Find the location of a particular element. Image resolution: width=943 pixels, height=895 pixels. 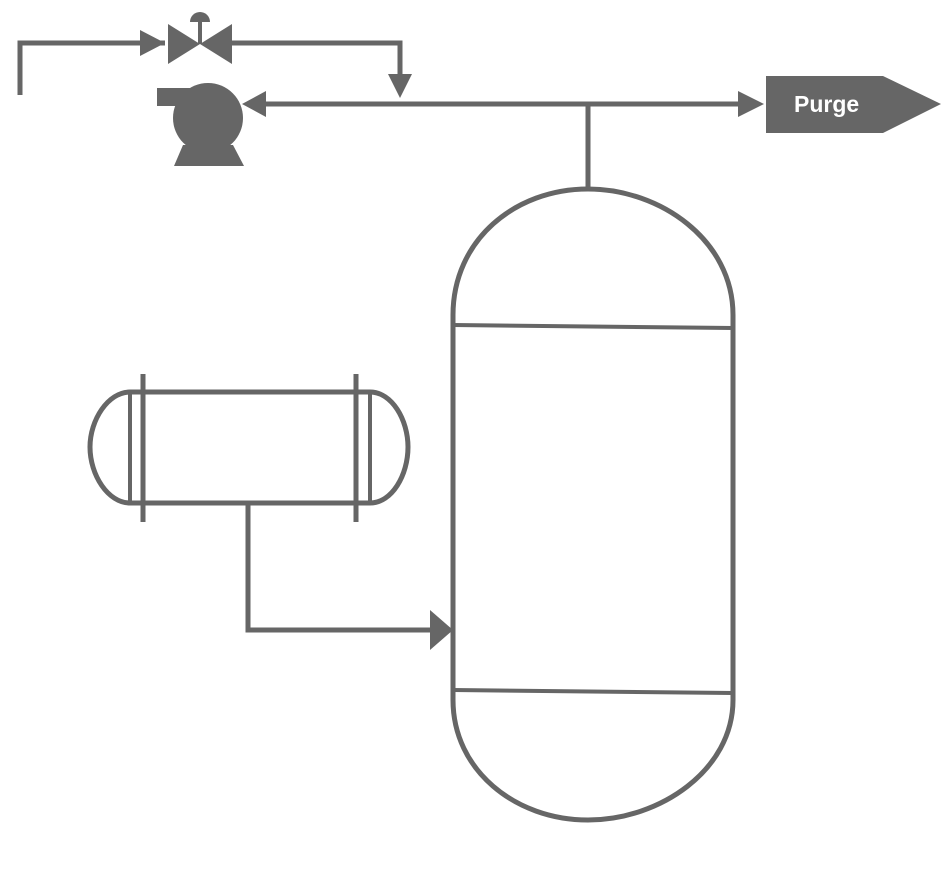

exchanger-outlet-line is located at coordinates (337, 568).